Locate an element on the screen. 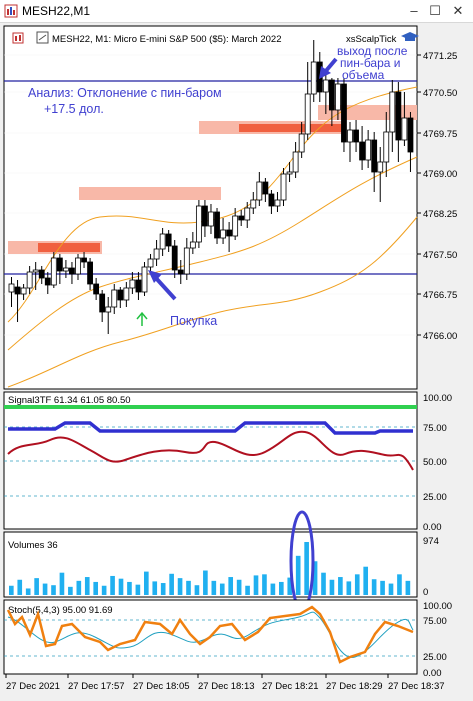 The width and height of the screenshot is (473, 701). maximize-button: ☐ is located at coordinates (435, 10).